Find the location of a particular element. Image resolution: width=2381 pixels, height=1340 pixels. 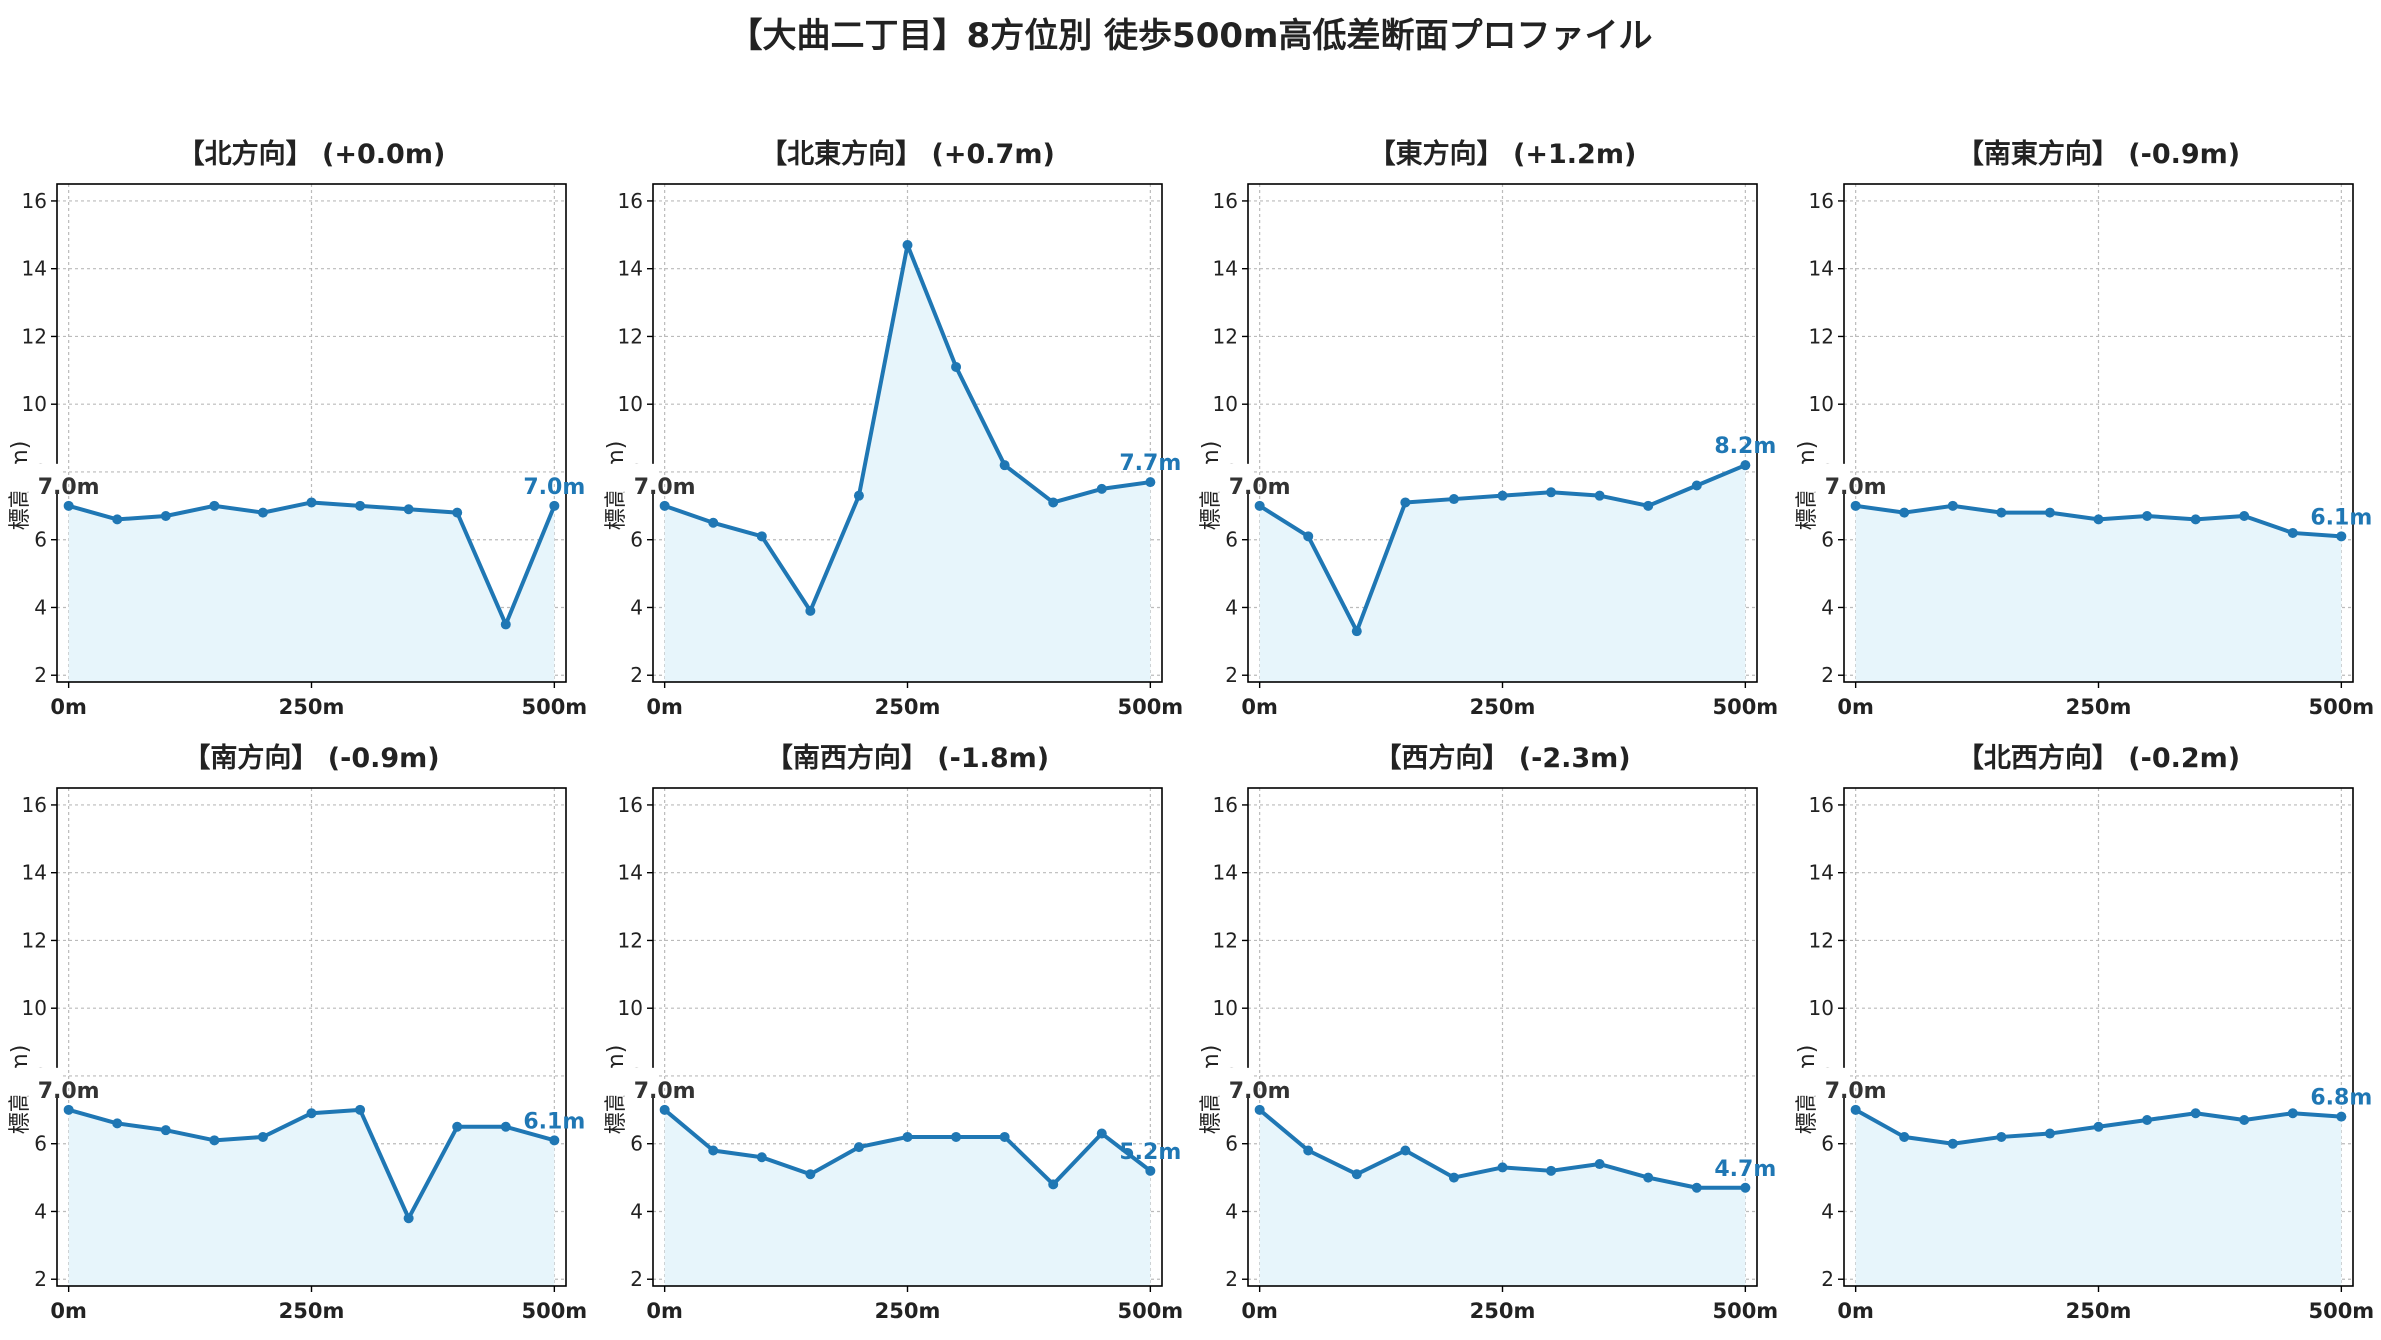

end-value-label: 8.2m is located at coordinates (1745, 446).